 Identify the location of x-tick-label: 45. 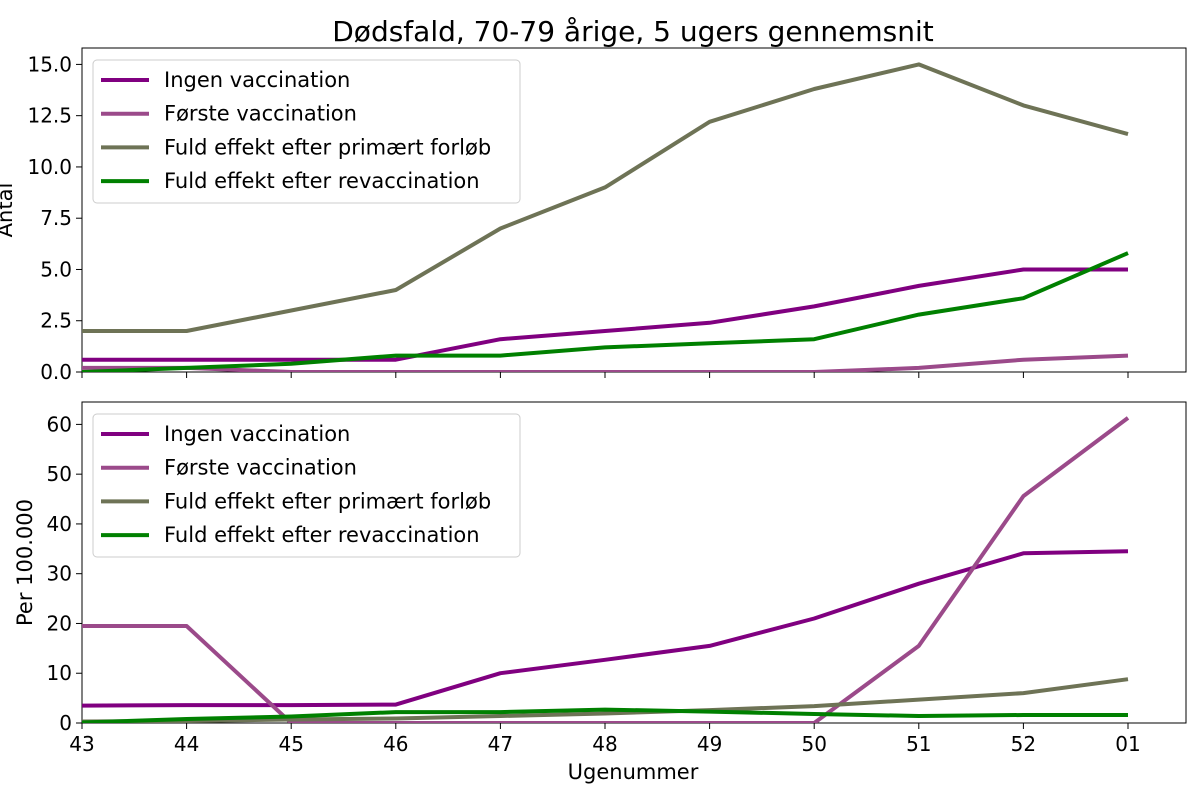
(290, 744).